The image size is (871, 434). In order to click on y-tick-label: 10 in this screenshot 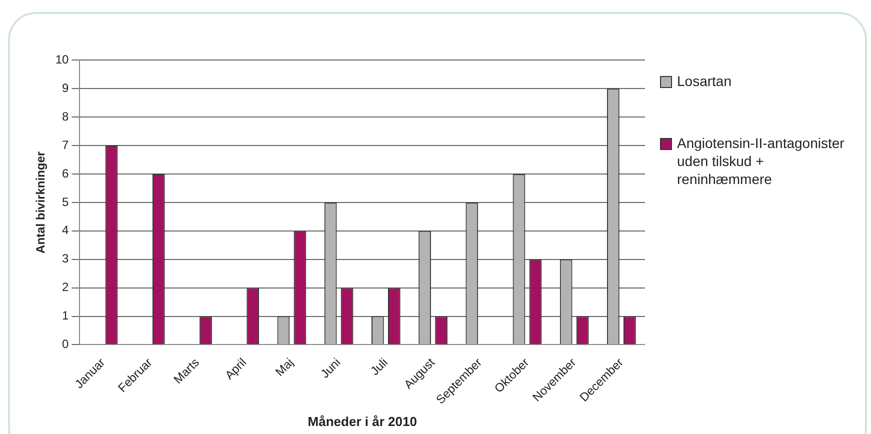, I will do `click(62, 59)`.